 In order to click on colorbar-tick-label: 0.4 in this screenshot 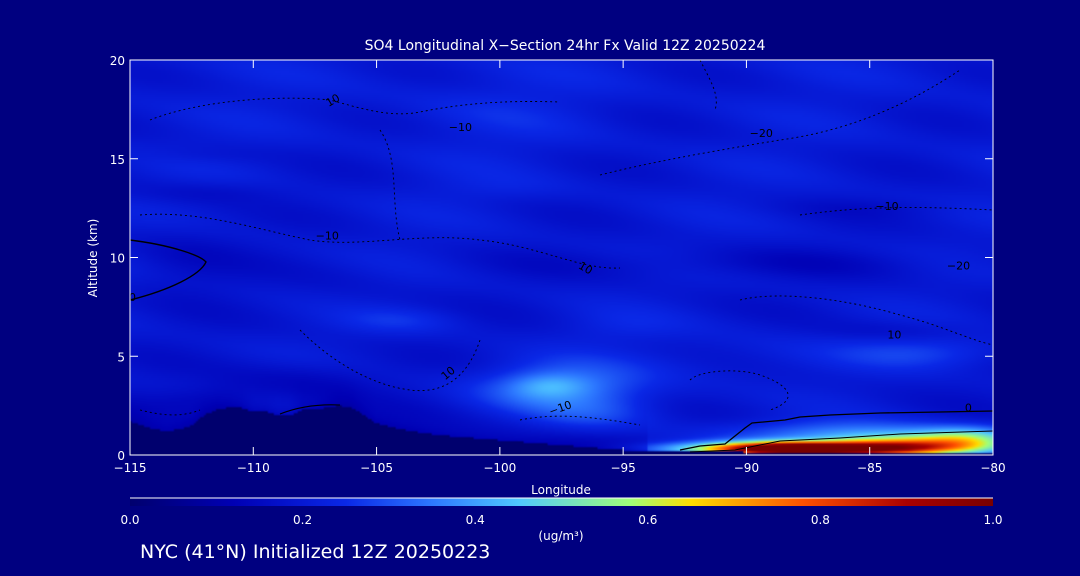, I will do `click(475, 520)`.